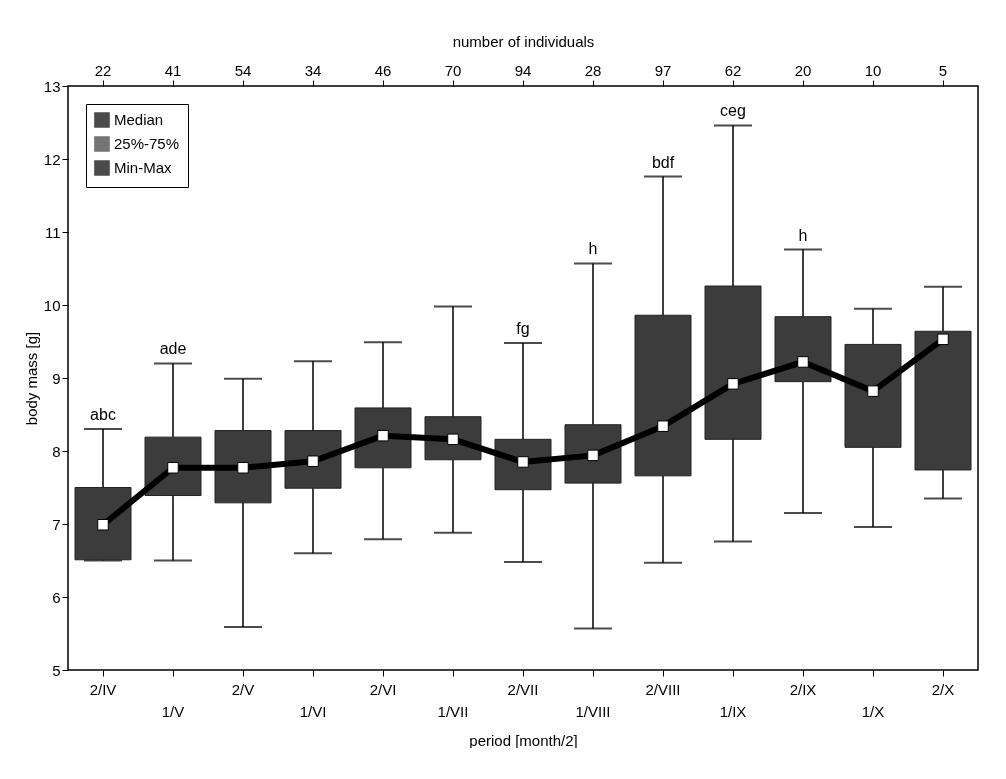 This screenshot has width=1006, height=779. I want to click on legend-label: 25%-75%, so click(147, 143).